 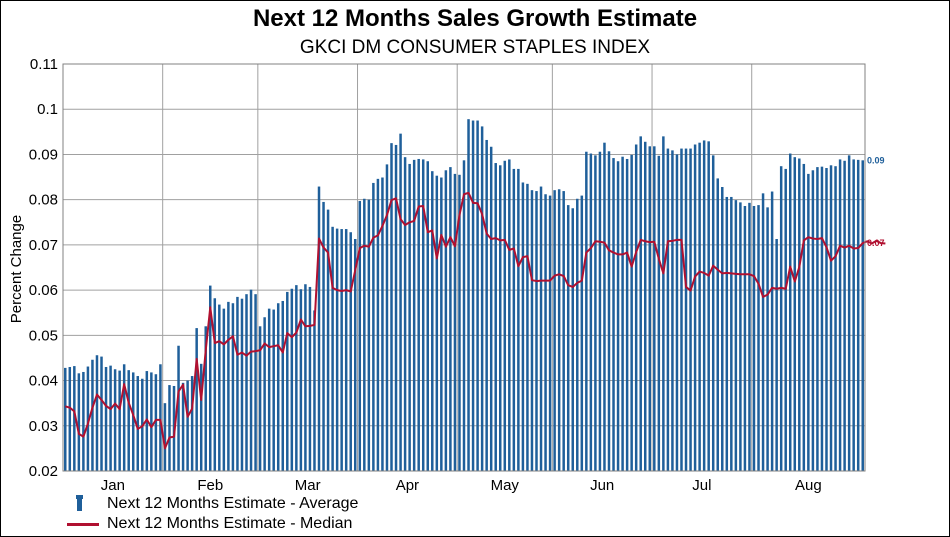 I want to click on legend-swatch-median, so click(x=83, y=524).